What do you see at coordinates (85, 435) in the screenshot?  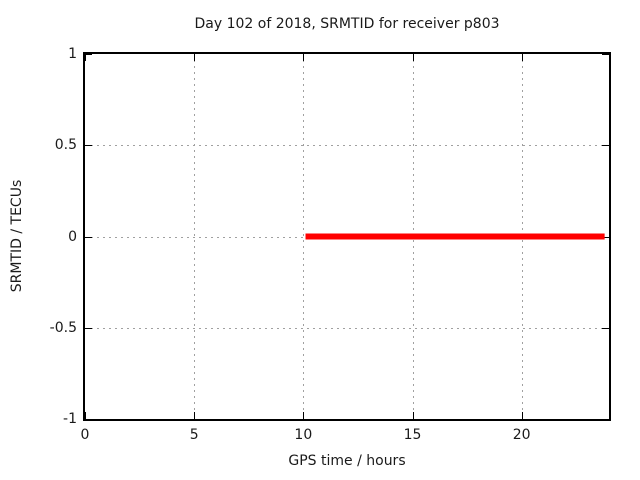 I see `x-tick-label: 0` at bounding box center [85, 435].